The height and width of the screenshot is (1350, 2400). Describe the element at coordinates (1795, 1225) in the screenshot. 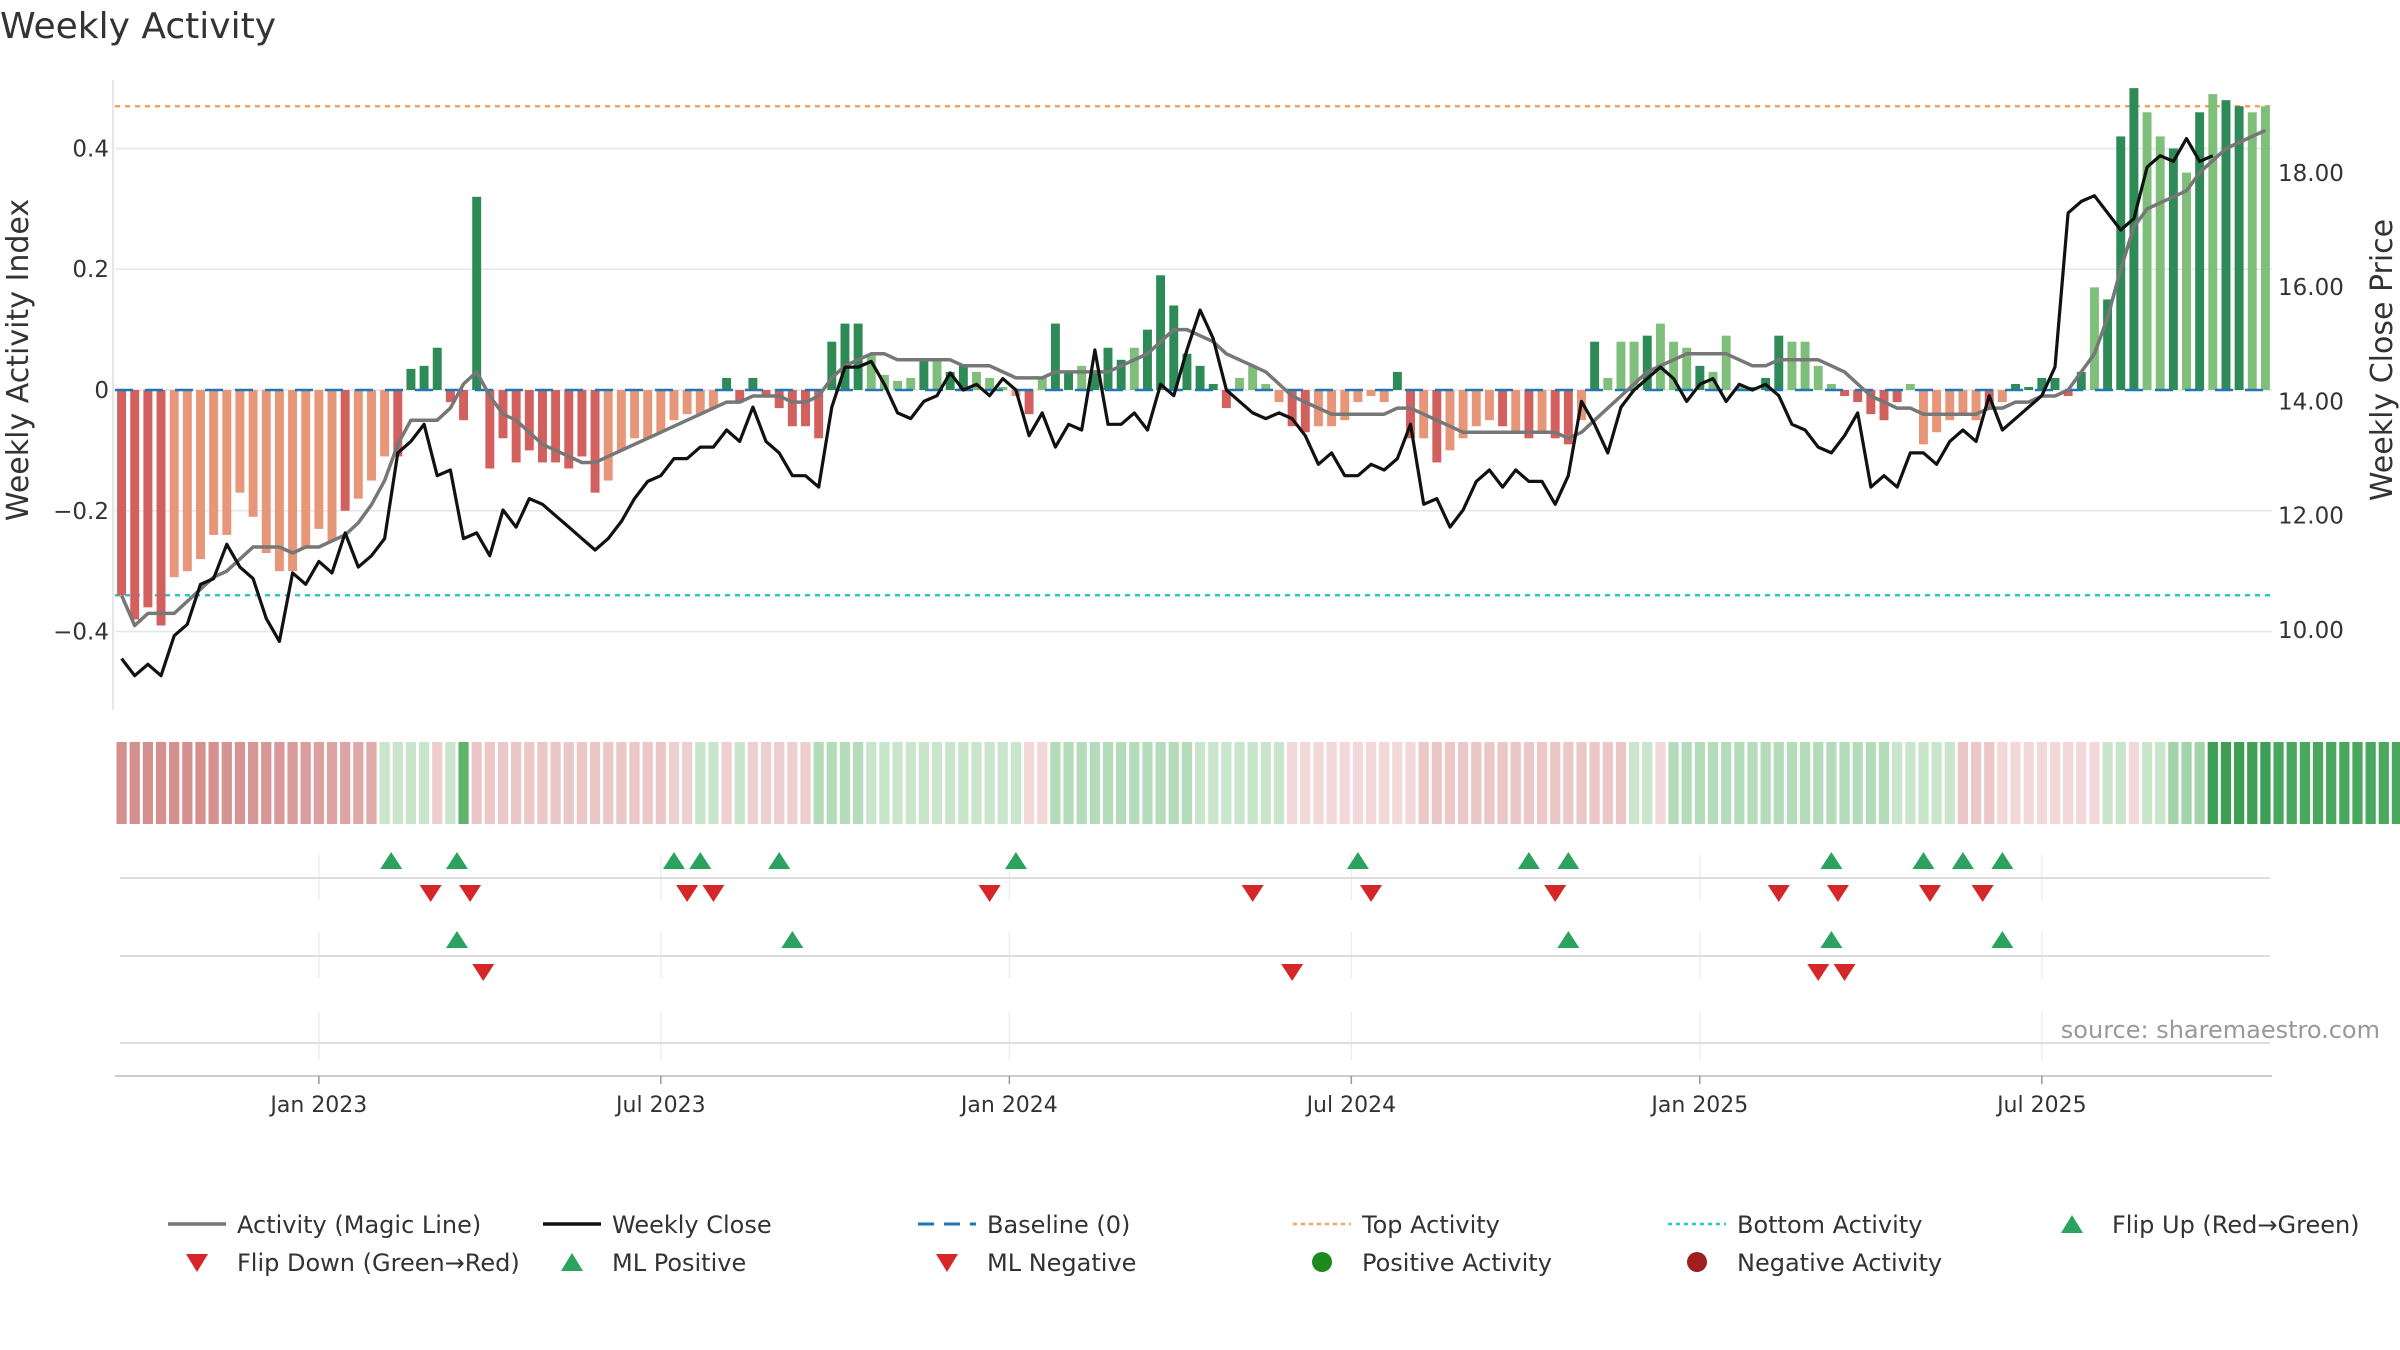

I see `legend-item: Bottom Activity` at that location.